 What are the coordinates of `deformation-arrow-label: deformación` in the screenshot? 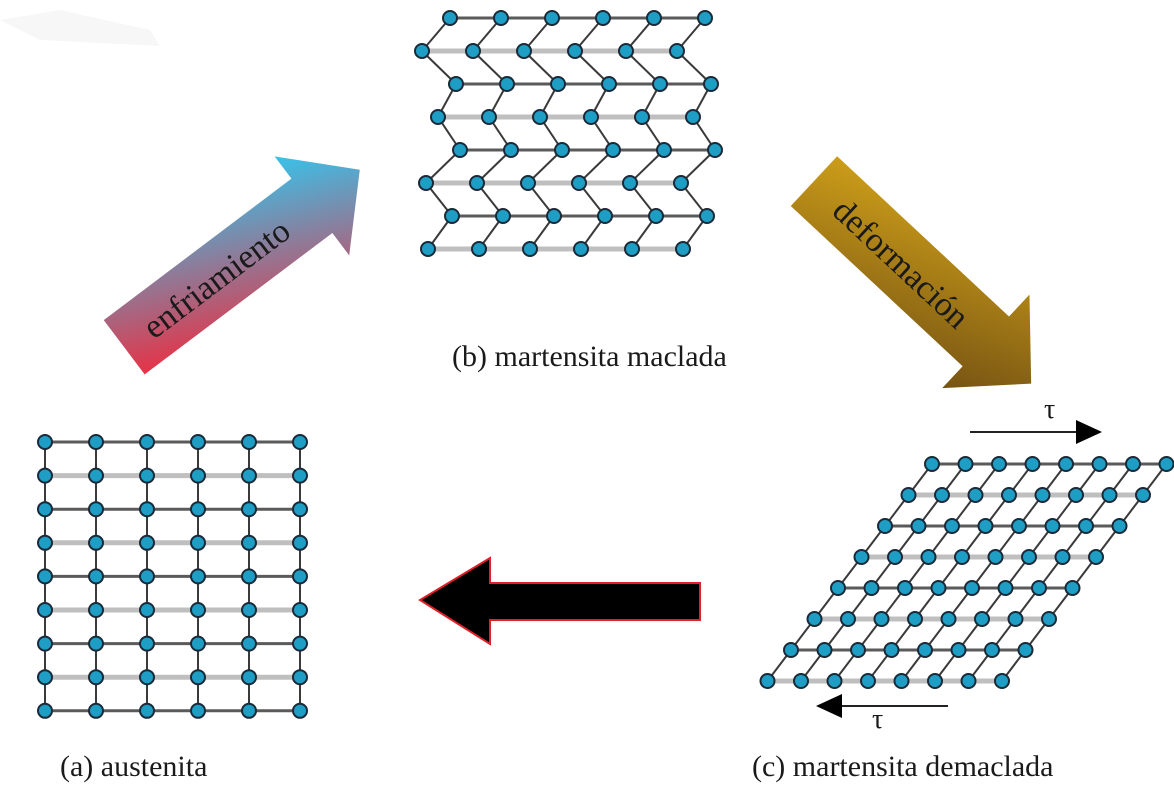 It's located at (900, 264).